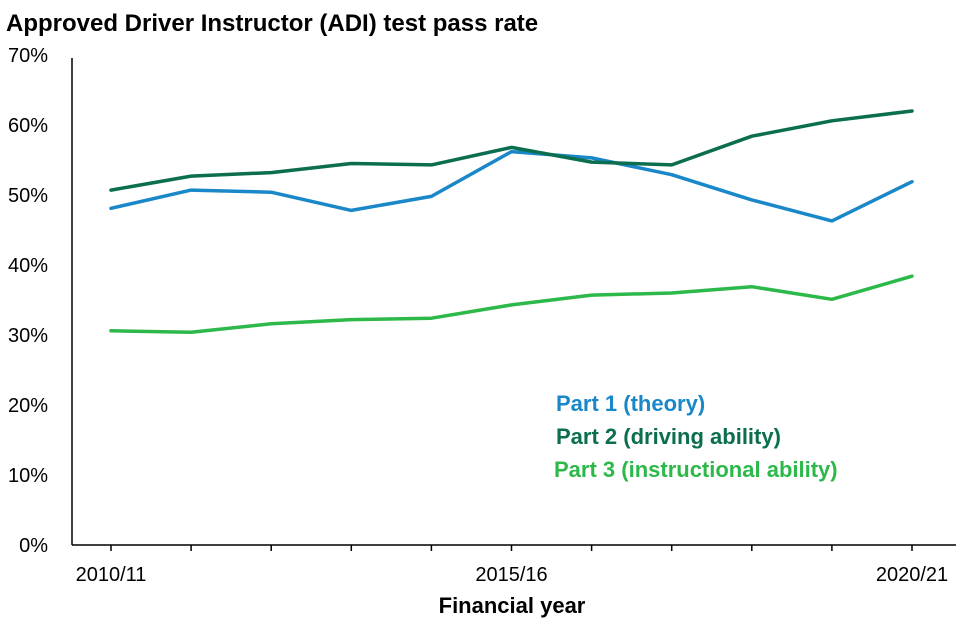 The image size is (960, 640). What do you see at coordinates (28, 336) in the screenshot?
I see `y-tick-label: 30%` at bounding box center [28, 336].